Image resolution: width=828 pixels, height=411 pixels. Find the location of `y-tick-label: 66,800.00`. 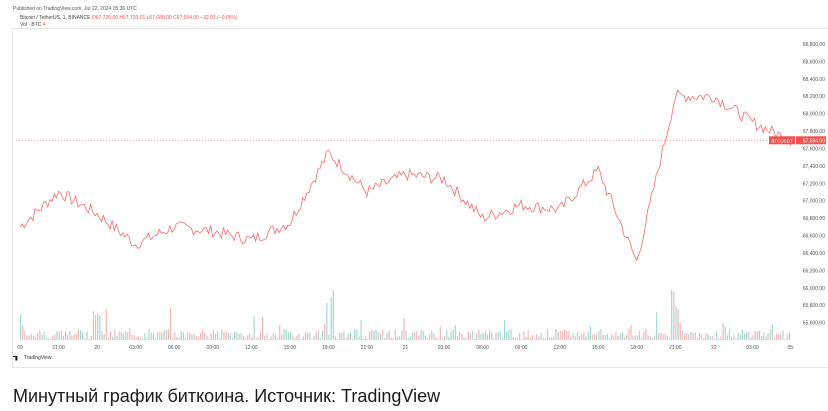

y-tick-label: 66,800.00 is located at coordinates (814, 219).